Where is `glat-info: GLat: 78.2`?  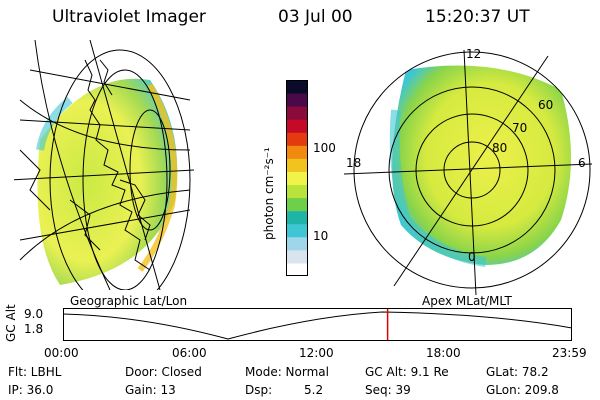 glat-info: GLat: 78.2 is located at coordinates (517, 372).